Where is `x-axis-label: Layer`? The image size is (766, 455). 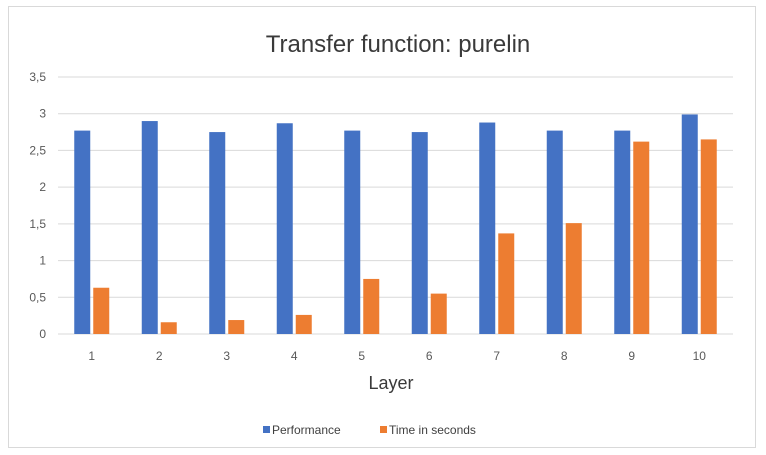
x-axis-label: Layer is located at coordinates (390, 383).